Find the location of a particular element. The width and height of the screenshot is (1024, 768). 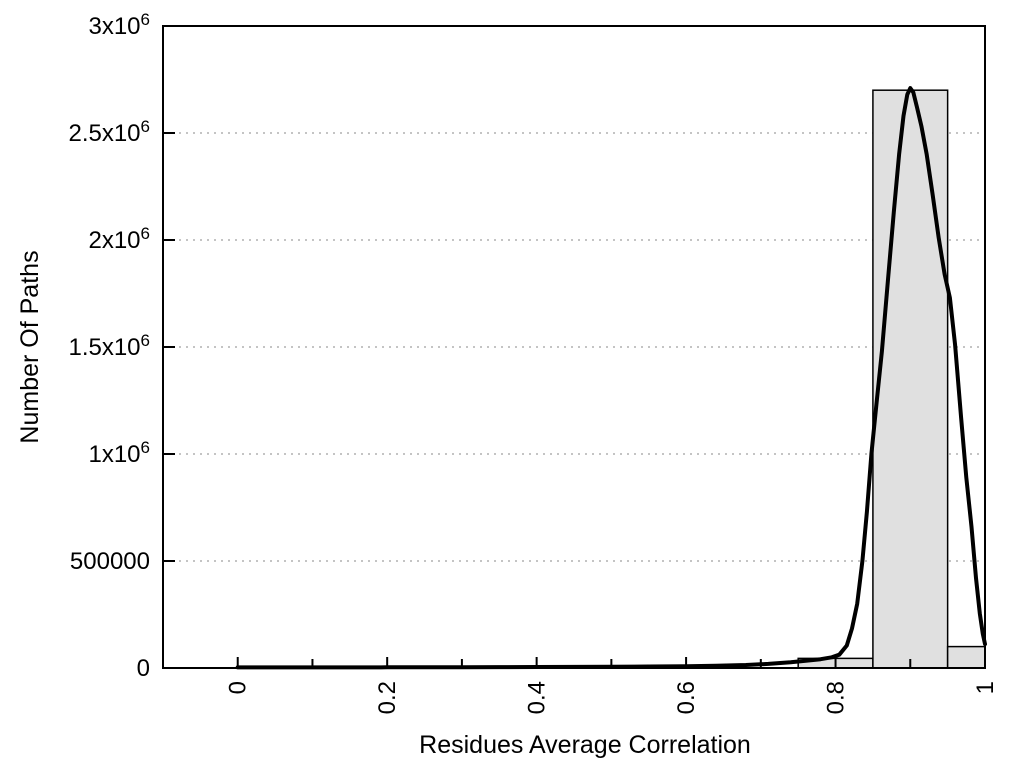

x-tick-label: 0 is located at coordinates (238, 687).